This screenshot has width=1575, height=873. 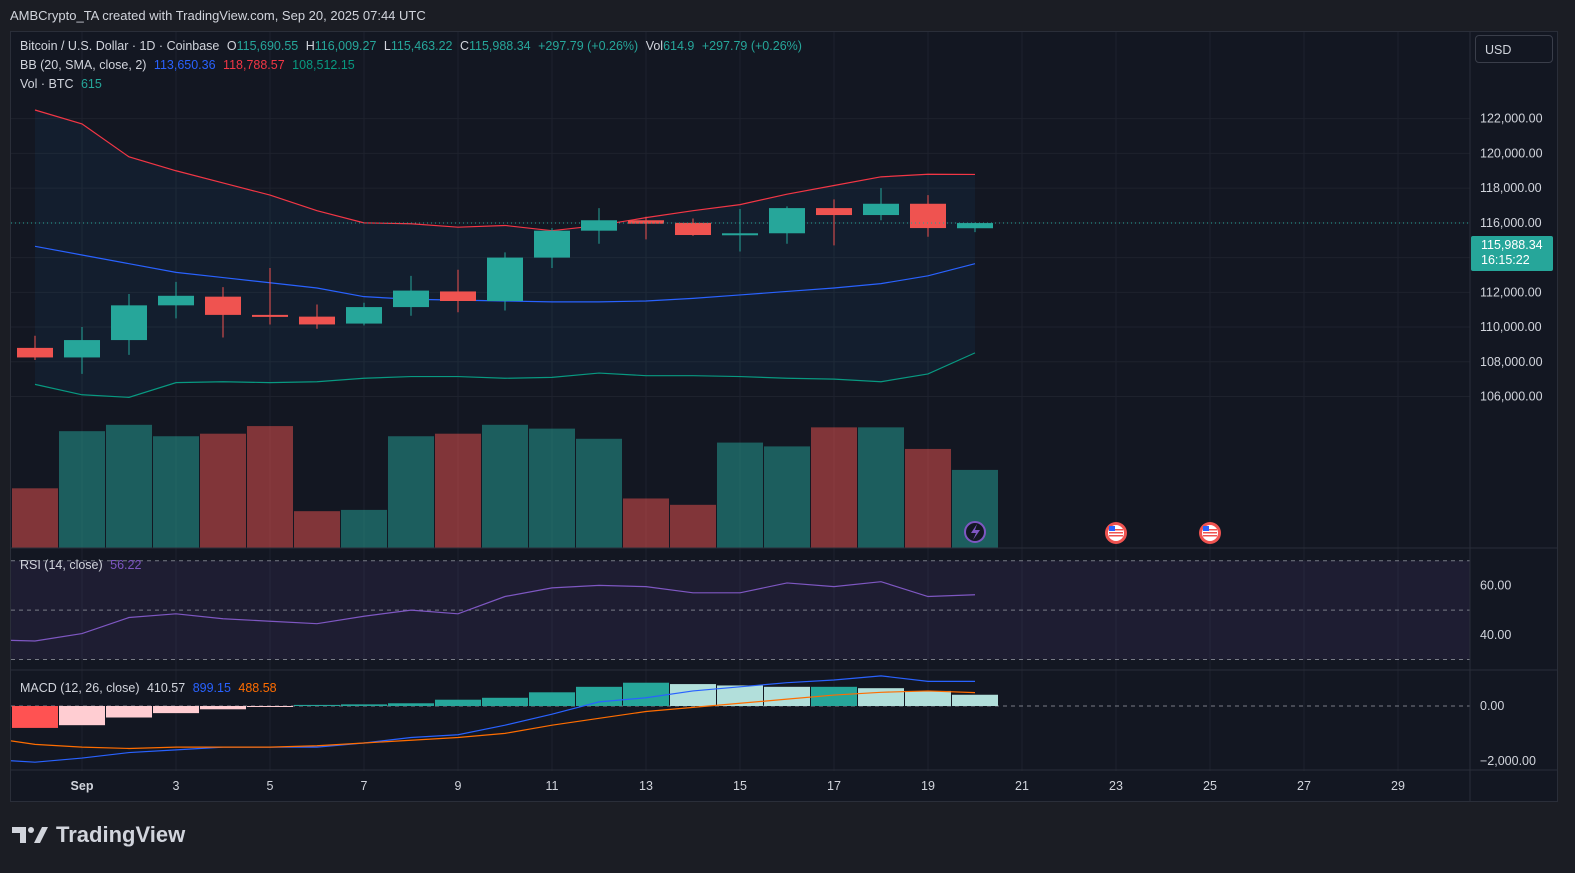 I want to click on time-axis-label: 27, so click(x=1304, y=786).